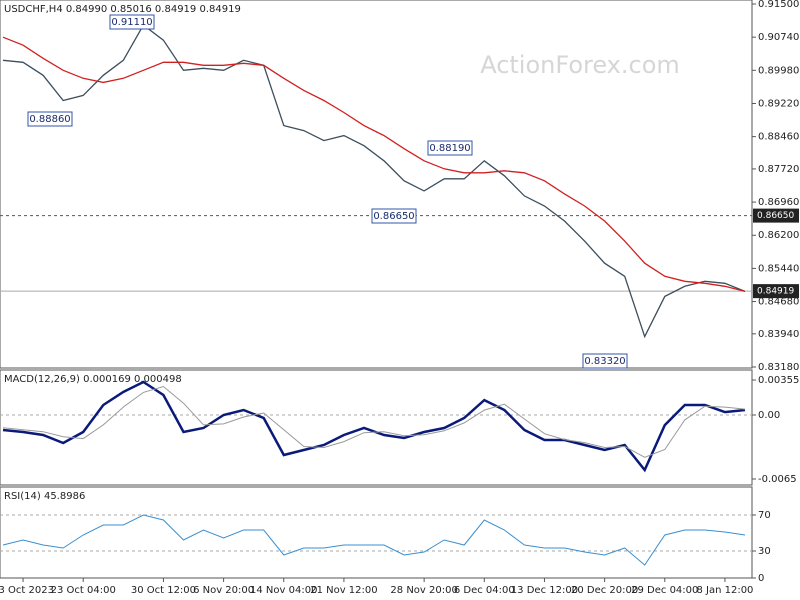 This screenshot has width=800, height=600. I want to click on annotation: 0.86650, so click(393, 216).